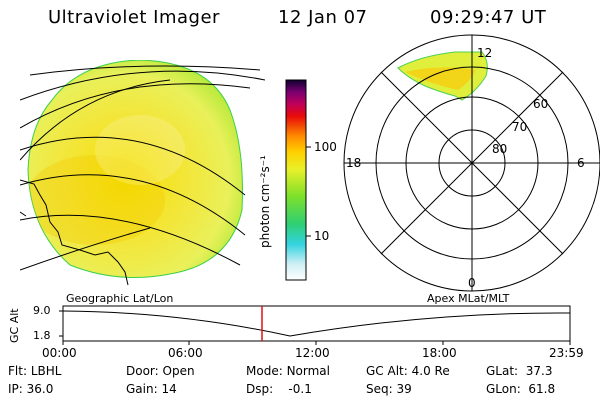 The width and height of the screenshot is (600, 400). What do you see at coordinates (519, 371) in the screenshot?
I see `info-glat: GLat: 37.3` at bounding box center [519, 371].